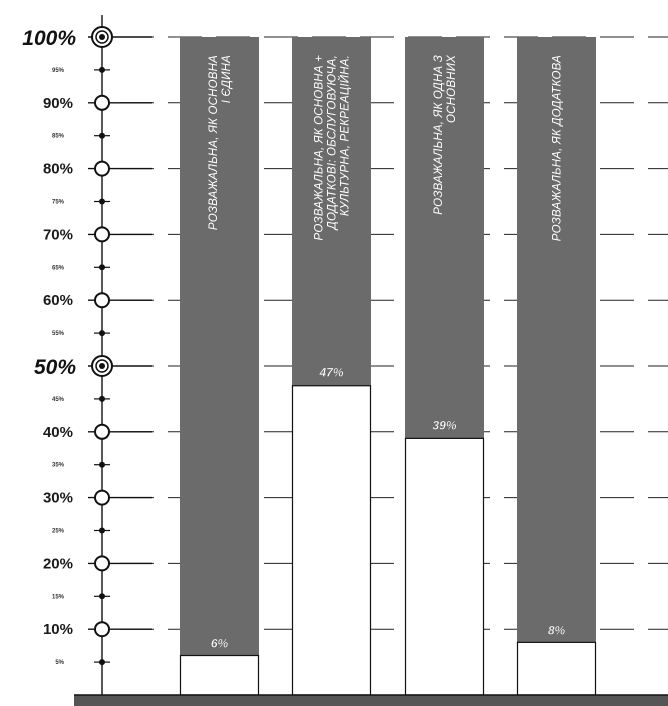 This screenshot has width=668, height=706. What do you see at coordinates (58, 498) in the screenshot?
I see `y-tick-label-30: 30%` at bounding box center [58, 498].